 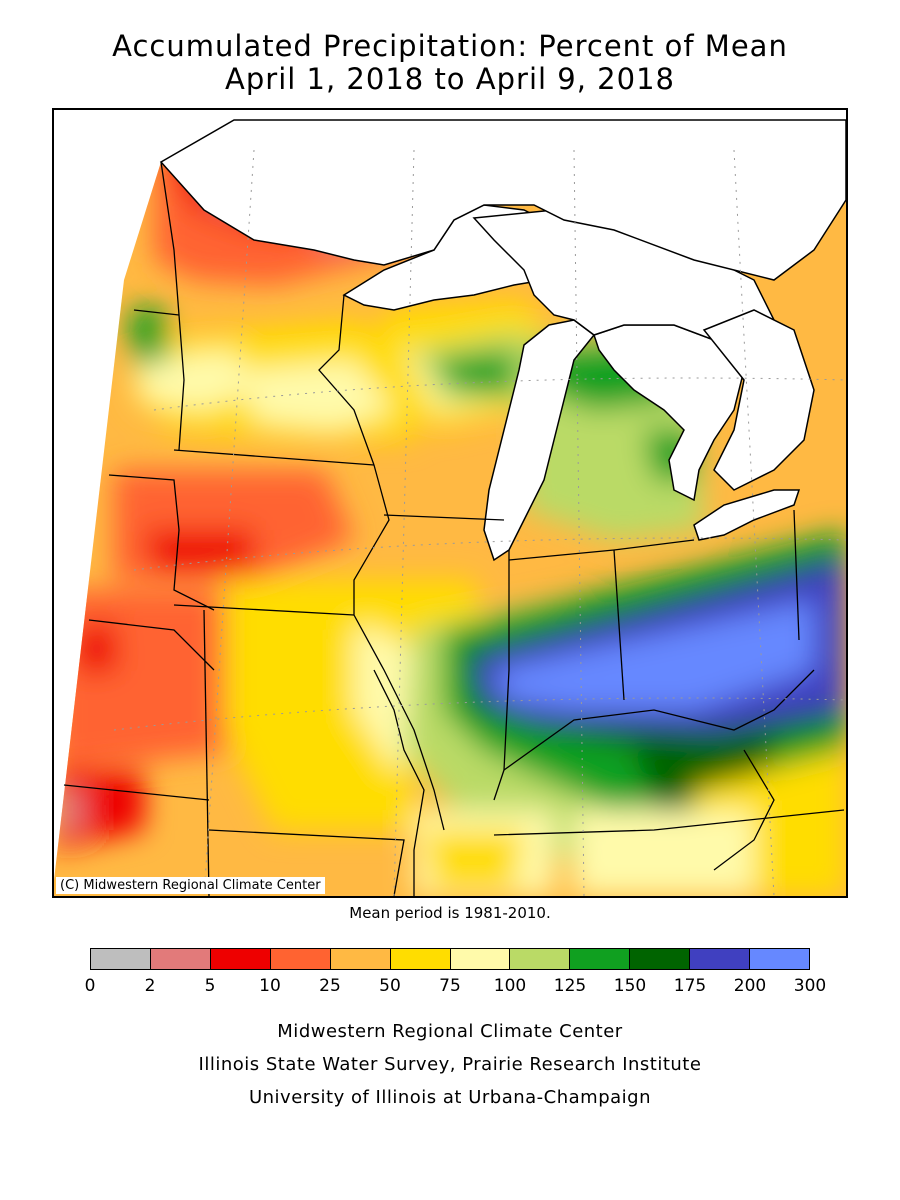 I want to click on legend-swatch: 50-75, so click(x=420, y=959).